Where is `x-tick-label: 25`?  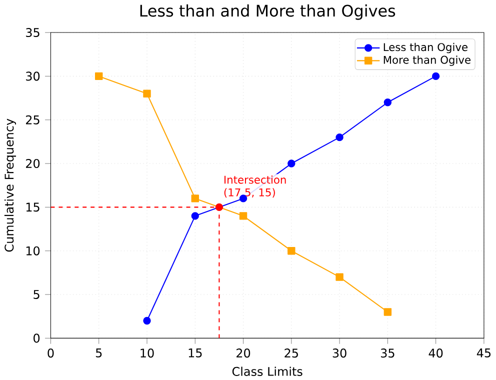
x-tick-label: 25 is located at coordinates (291, 353).